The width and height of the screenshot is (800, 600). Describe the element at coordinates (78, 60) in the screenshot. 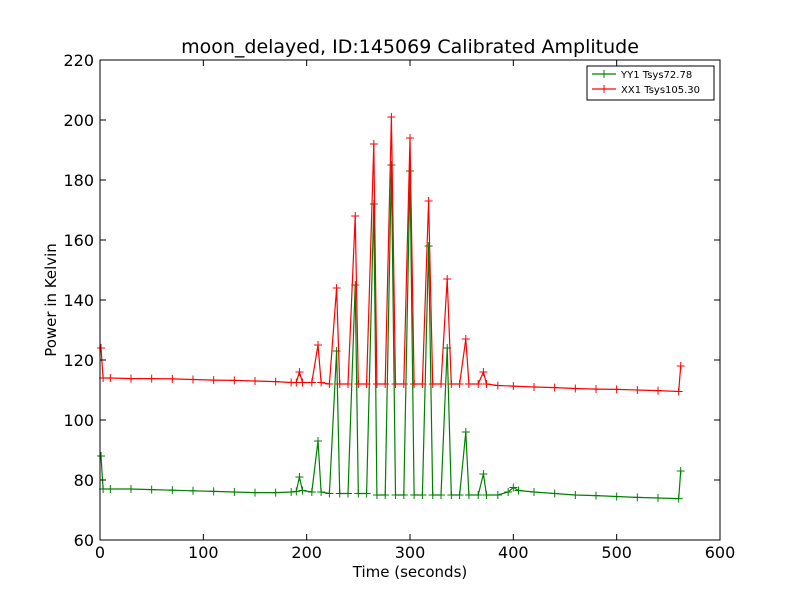

I see `y-tick-label: 220` at that location.